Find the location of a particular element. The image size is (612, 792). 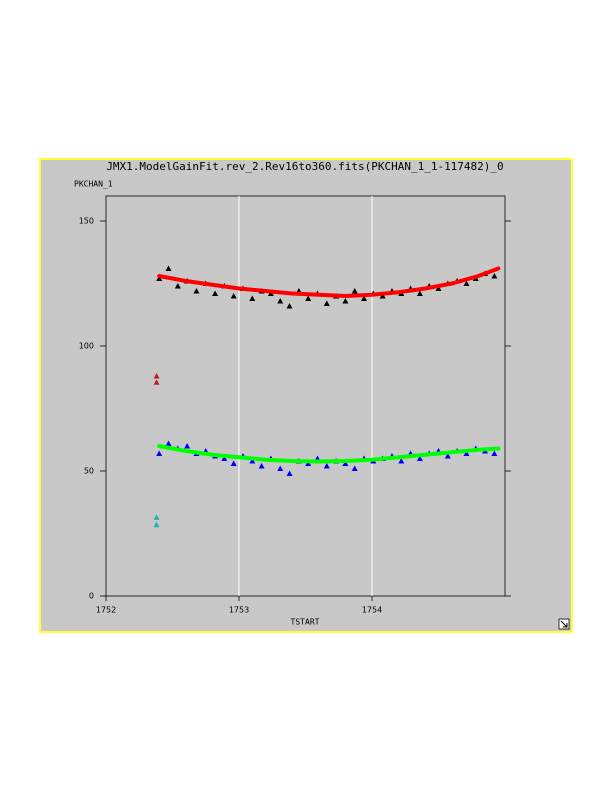

y-tick-label: 100 is located at coordinates (86, 346).